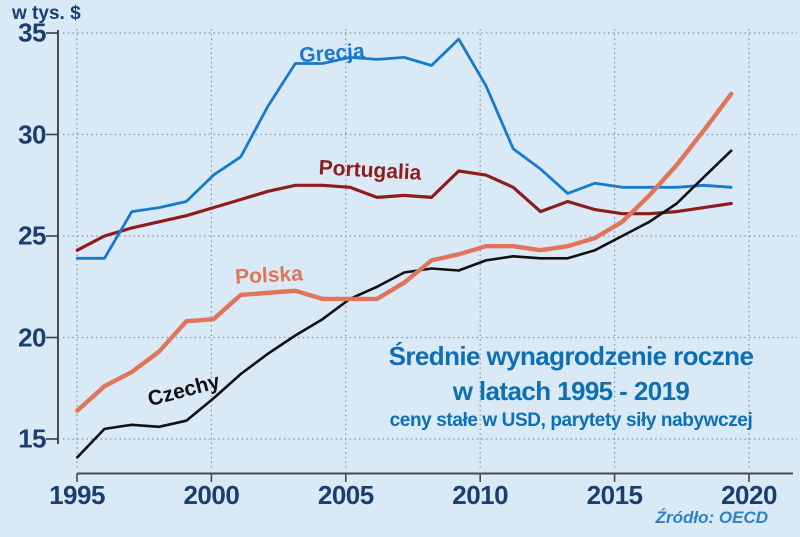  What do you see at coordinates (749, 495) in the screenshot?
I see `x-tick-label: 2020` at bounding box center [749, 495].